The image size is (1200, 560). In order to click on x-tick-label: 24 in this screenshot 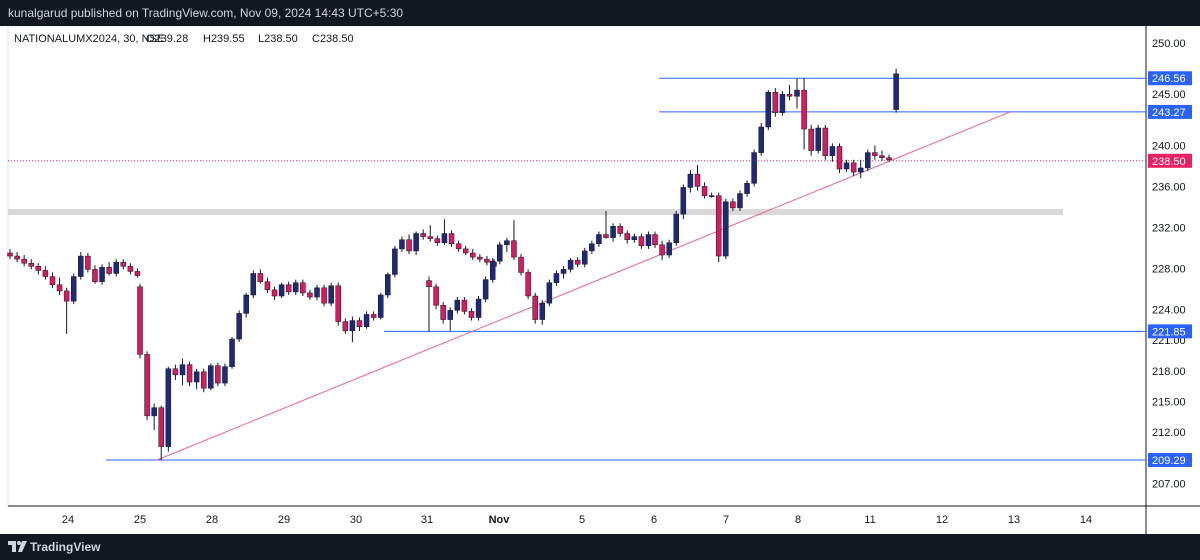, I will do `click(68, 520)`.